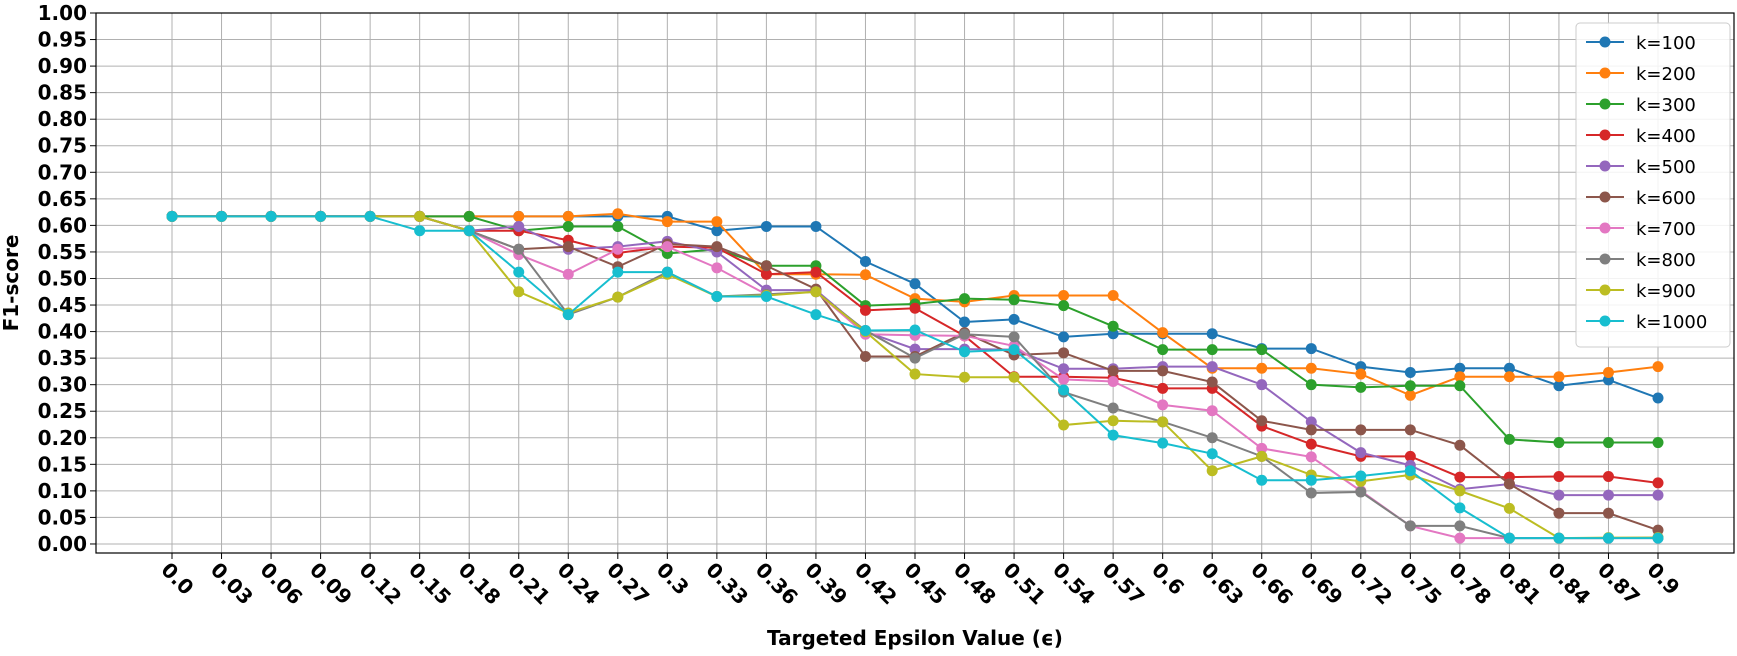 This screenshot has width=1737, height=656. Describe the element at coordinates (62, 172) in the screenshot. I see `y-tick-label: 0.70` at that location.